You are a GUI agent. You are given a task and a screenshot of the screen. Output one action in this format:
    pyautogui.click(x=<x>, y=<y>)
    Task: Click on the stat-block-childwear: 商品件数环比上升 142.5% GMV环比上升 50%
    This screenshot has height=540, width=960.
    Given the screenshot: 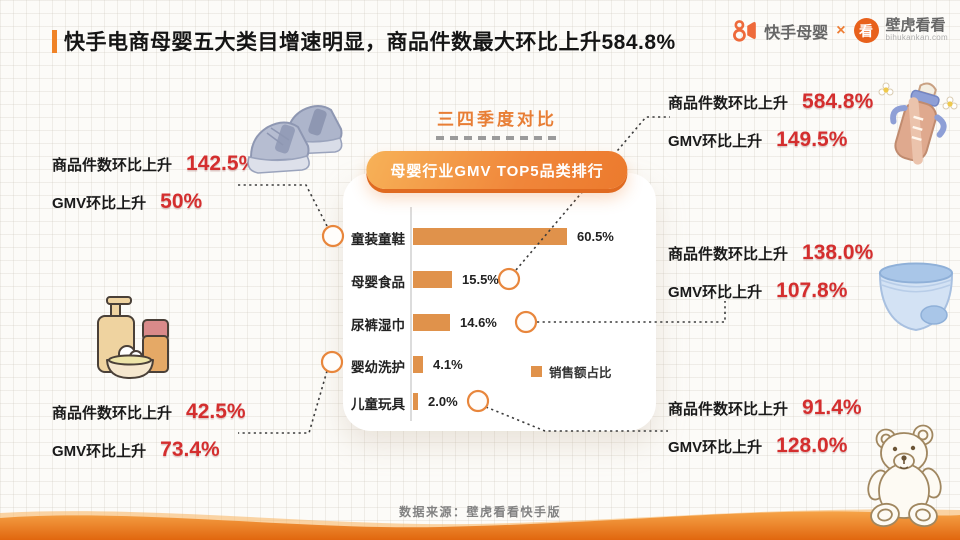 What is the action you would take?
    pyautogui.click(x=154, y=183)
    